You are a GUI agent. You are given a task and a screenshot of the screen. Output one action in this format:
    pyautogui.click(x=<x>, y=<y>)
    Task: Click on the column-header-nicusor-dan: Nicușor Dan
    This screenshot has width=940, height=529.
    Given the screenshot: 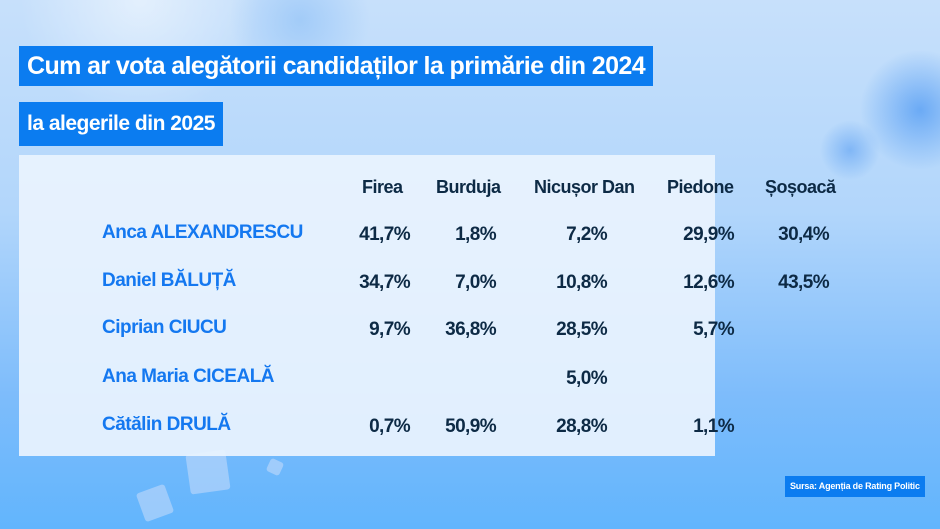 What is the action you would take?
    pyautogui.click(x=584, y=187)
    